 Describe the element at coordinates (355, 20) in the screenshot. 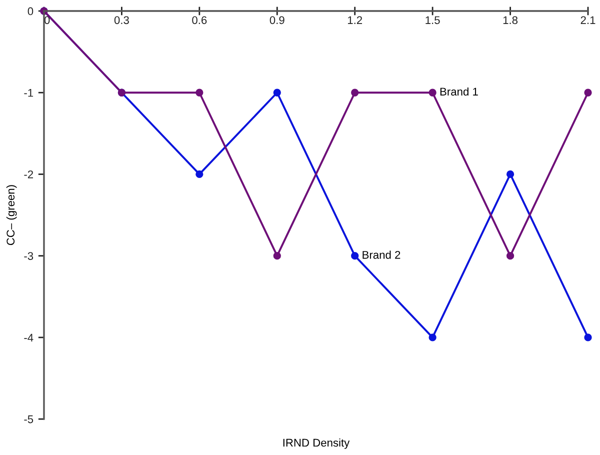

I see `x-tick-label: 1.2` at that location.